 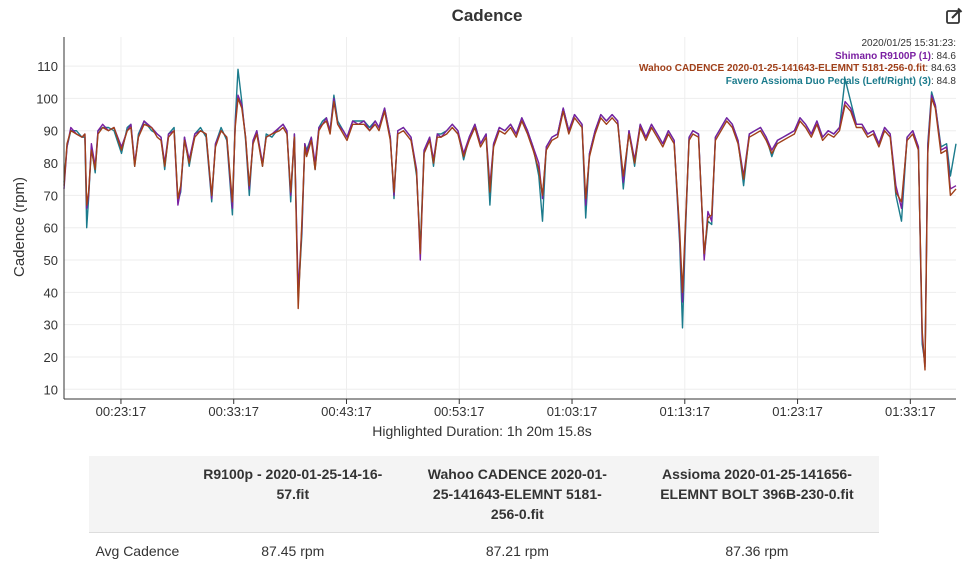 What do you see at coordinates (954, 16) in the screenshot?
I see `edit-icon` at bounding box center [954, 16].